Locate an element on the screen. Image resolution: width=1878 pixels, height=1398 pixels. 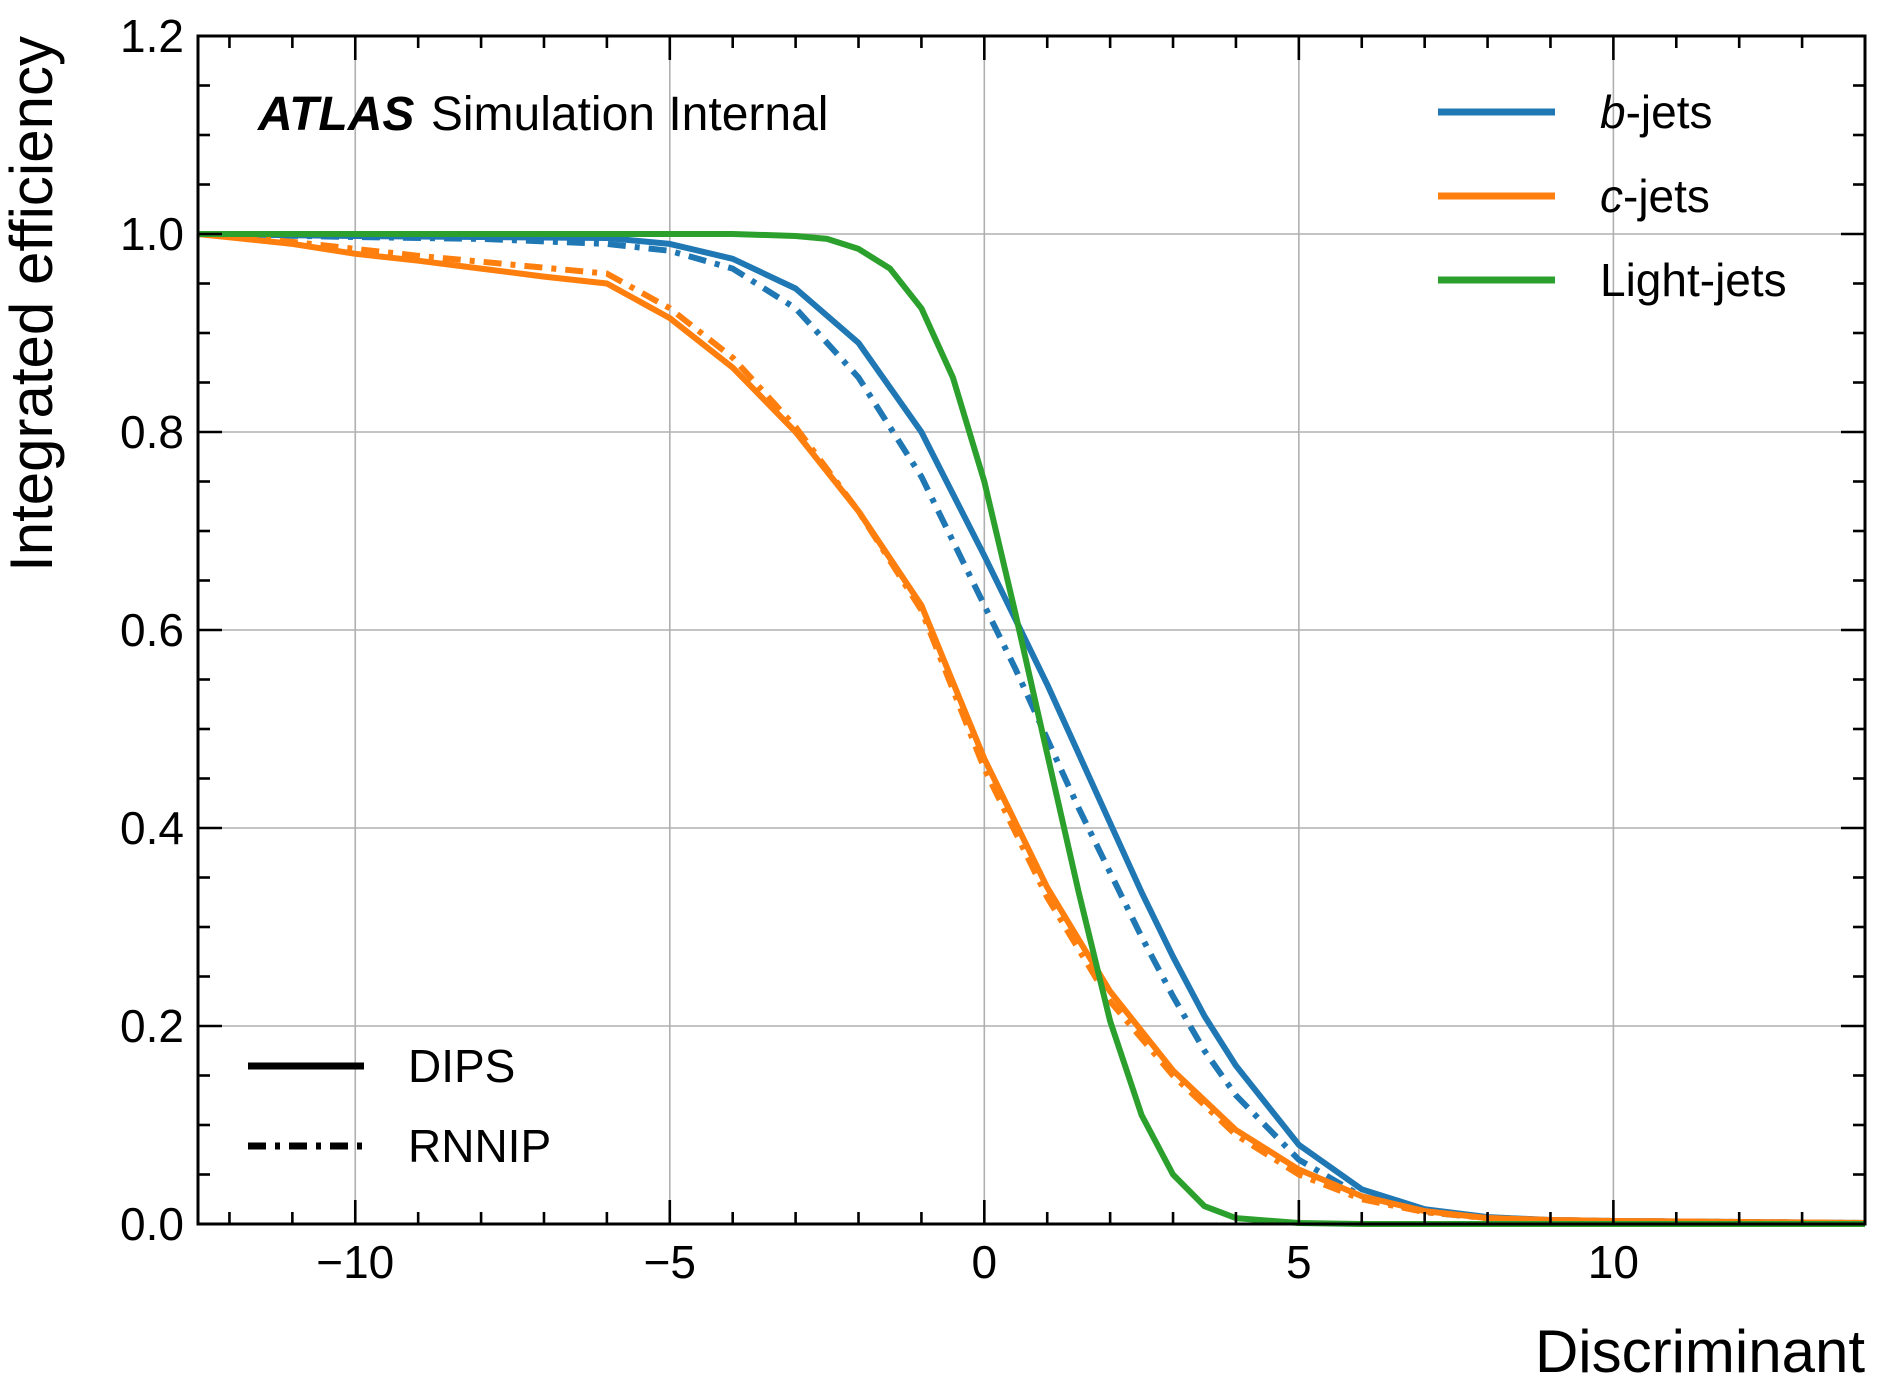
y-tick-label: 0.2 is located at coordinates (152, 1026).